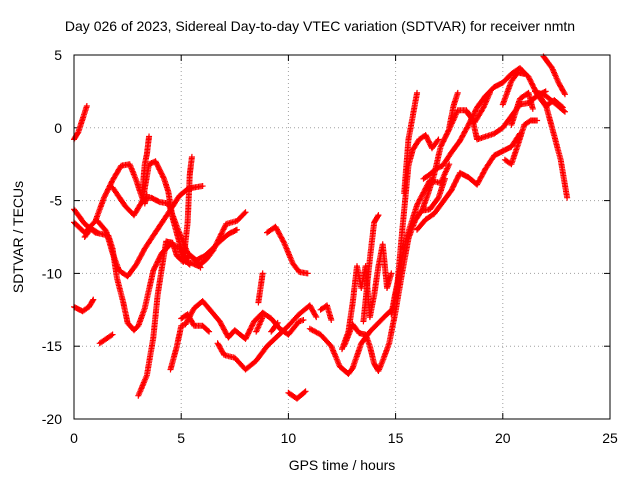  Describe the element at coordinates (396, 438) in the screenshot. I see `x-tick-label: 15` at that location.